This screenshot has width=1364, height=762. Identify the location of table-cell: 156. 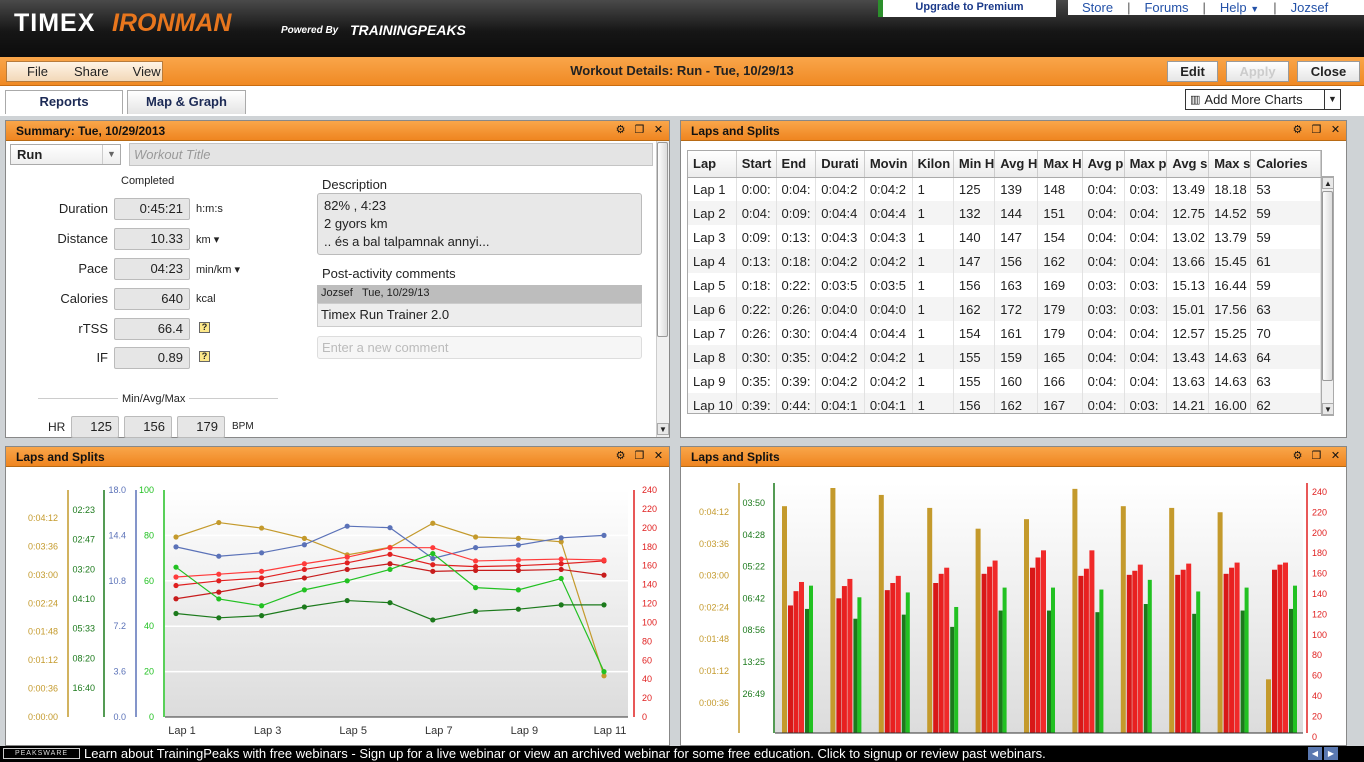
(1016, 261).